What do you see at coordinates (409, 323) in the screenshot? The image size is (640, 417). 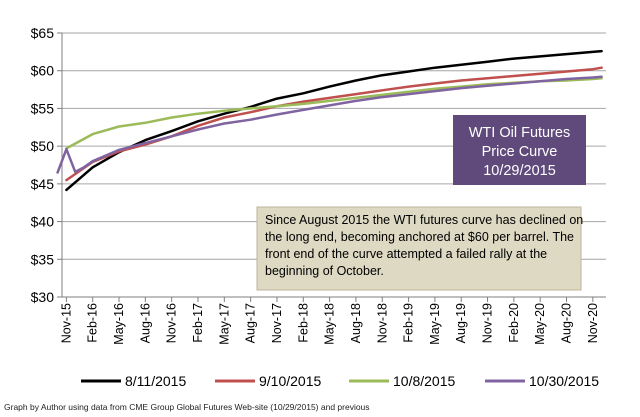 I see `x-tick-label: Feb-19` at bounding box center [409, 323].